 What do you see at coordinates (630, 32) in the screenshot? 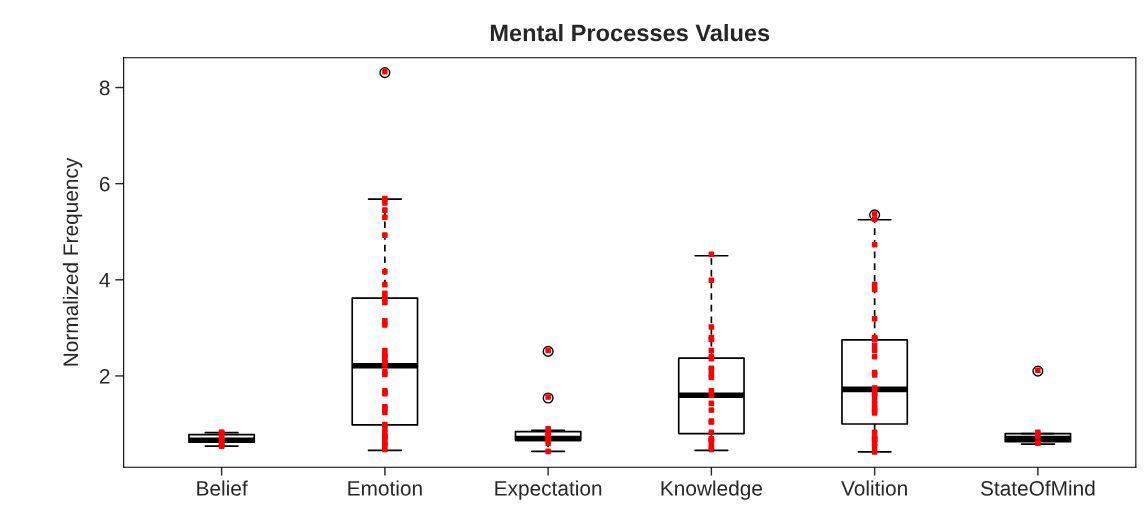
I see `chart-title: Mental Processes Values` at bounding box center [630, 32].